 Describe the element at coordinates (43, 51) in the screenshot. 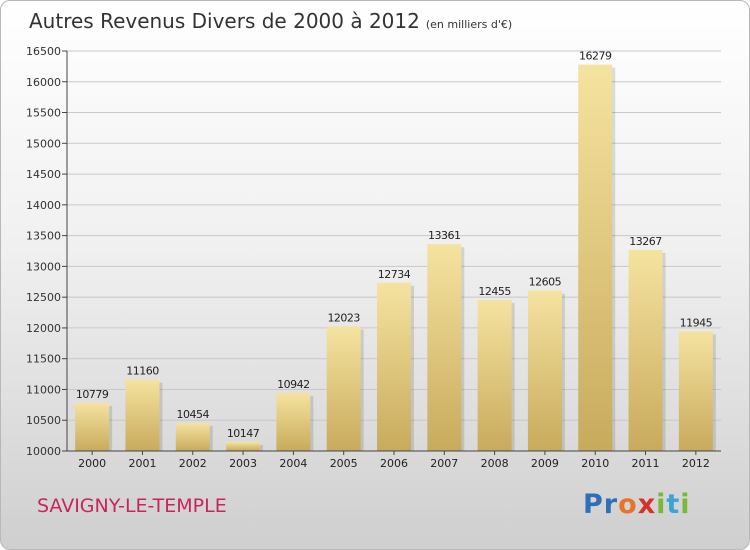

I see `y-tick-label: 16500` at that location.